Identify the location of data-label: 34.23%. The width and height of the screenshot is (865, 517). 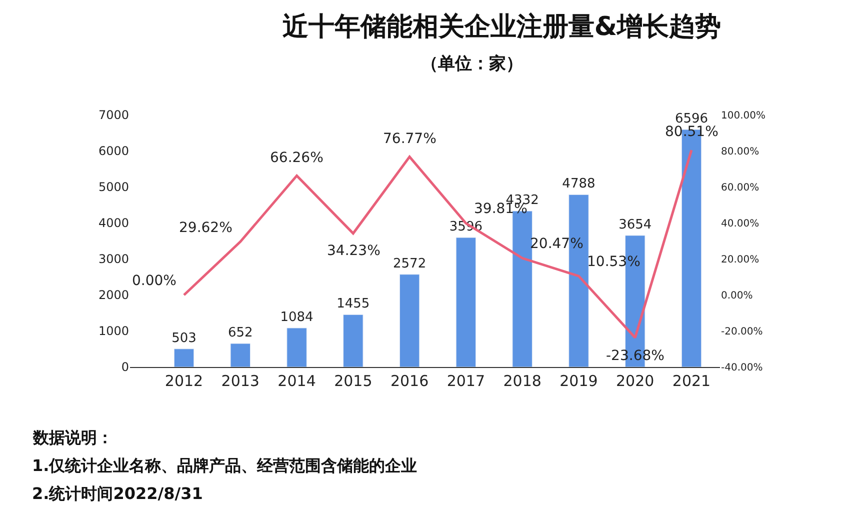
(353, 251).